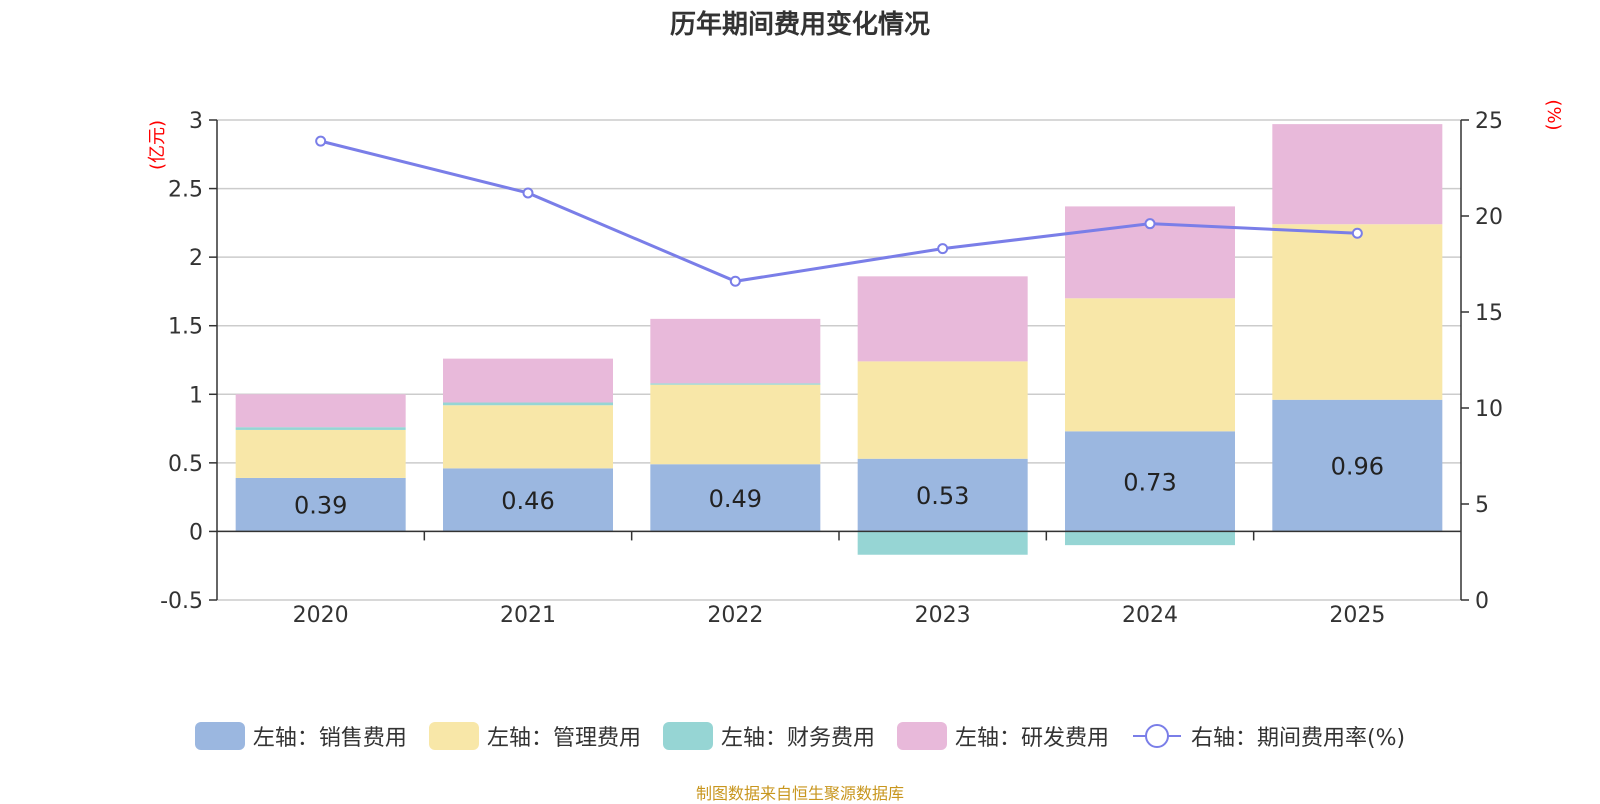  I want to click on legend-item-sales: 左轴：销售费用, so click(300, 736).